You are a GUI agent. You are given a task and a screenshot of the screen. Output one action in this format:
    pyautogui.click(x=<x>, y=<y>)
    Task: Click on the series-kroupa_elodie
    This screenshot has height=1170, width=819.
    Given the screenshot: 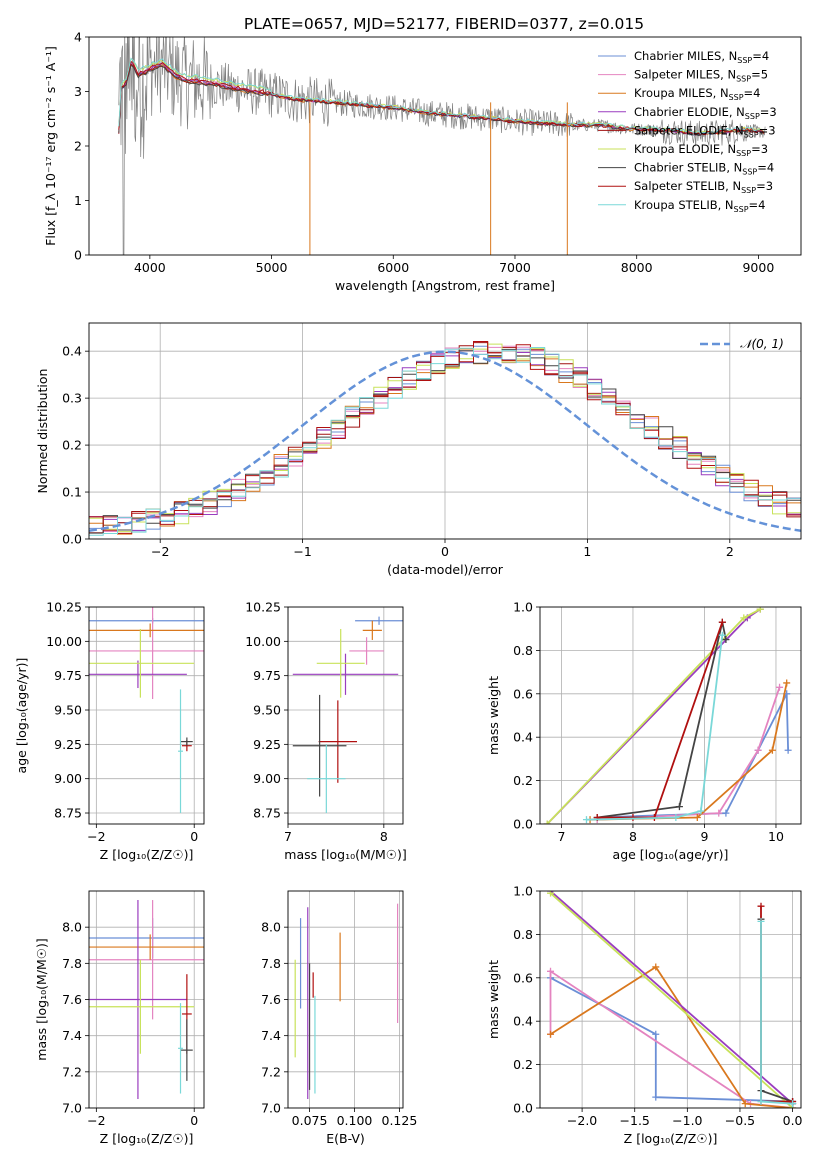 What is the action you would take?
    pyautogui.click(x=671, y=1000)
    